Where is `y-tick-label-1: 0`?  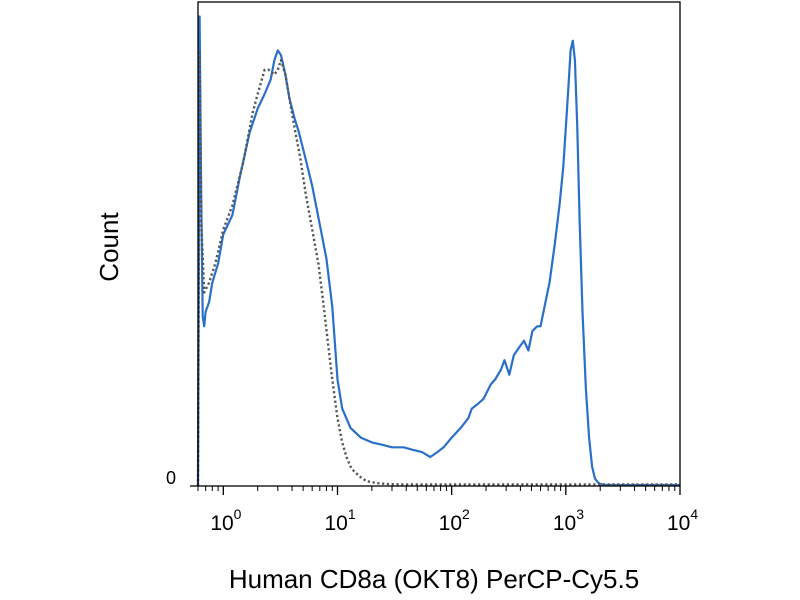
y-tick-label-1: 0 is located at coordinates (171, 478).